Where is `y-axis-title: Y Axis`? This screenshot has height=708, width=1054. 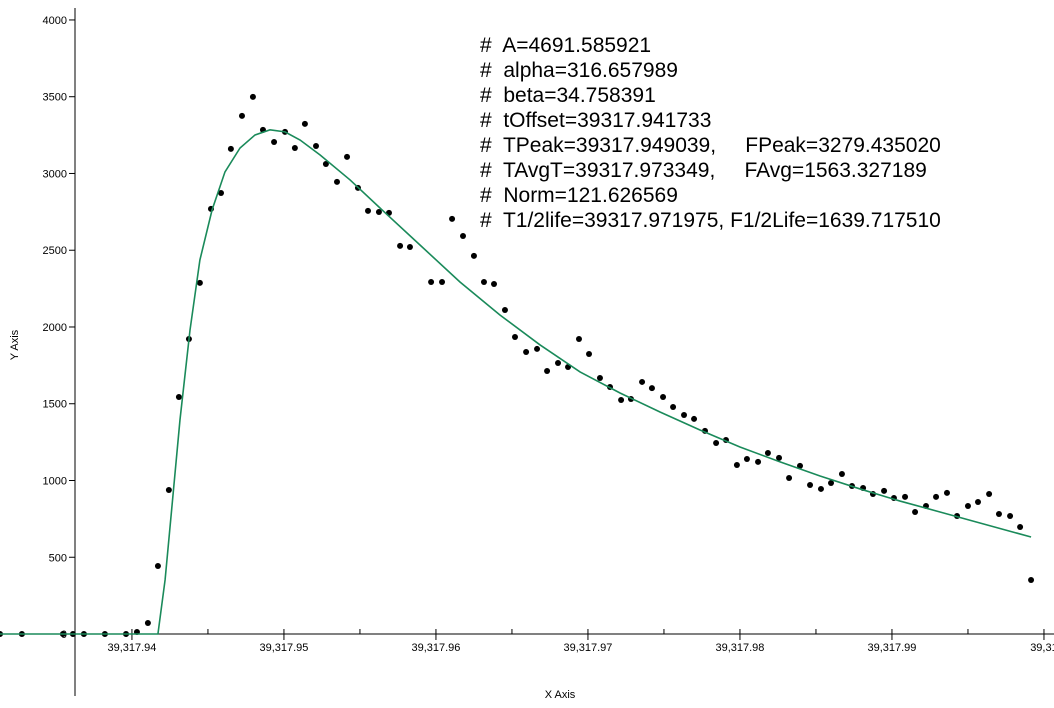 y-axis-title: Y Axis is located at coordinates (15, 344).